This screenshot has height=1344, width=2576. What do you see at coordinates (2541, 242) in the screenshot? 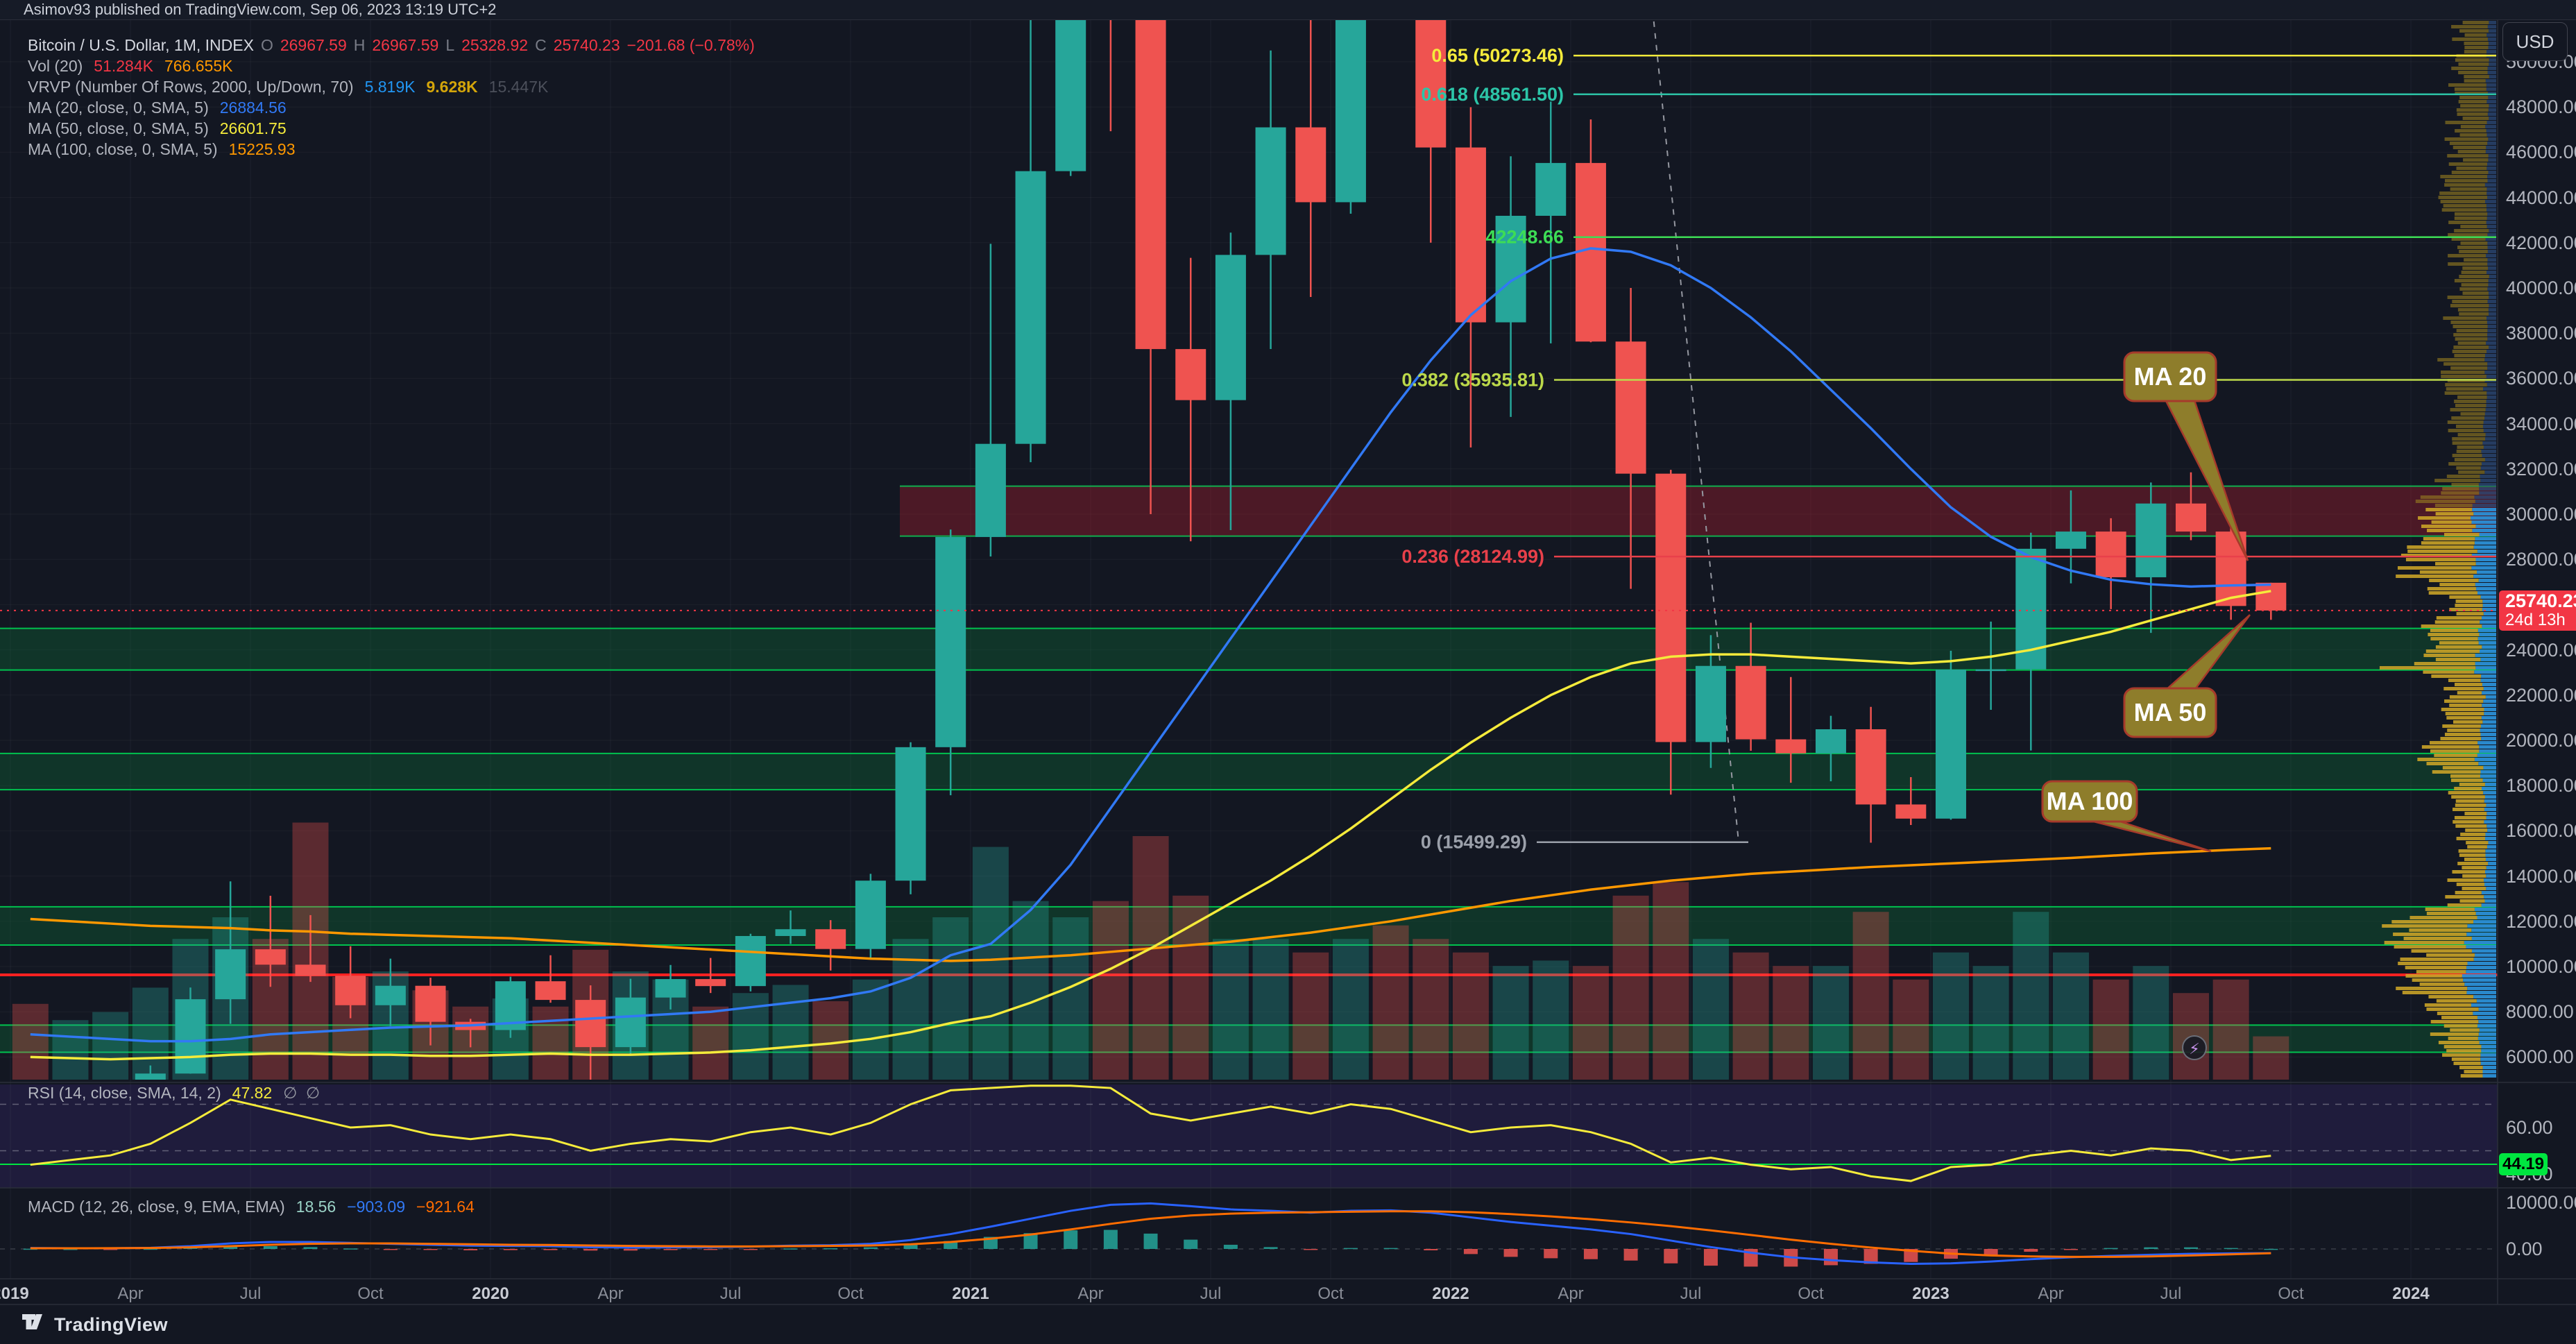
I see `price-axis-label: 42000.00` at bounding box center [2541, 242].